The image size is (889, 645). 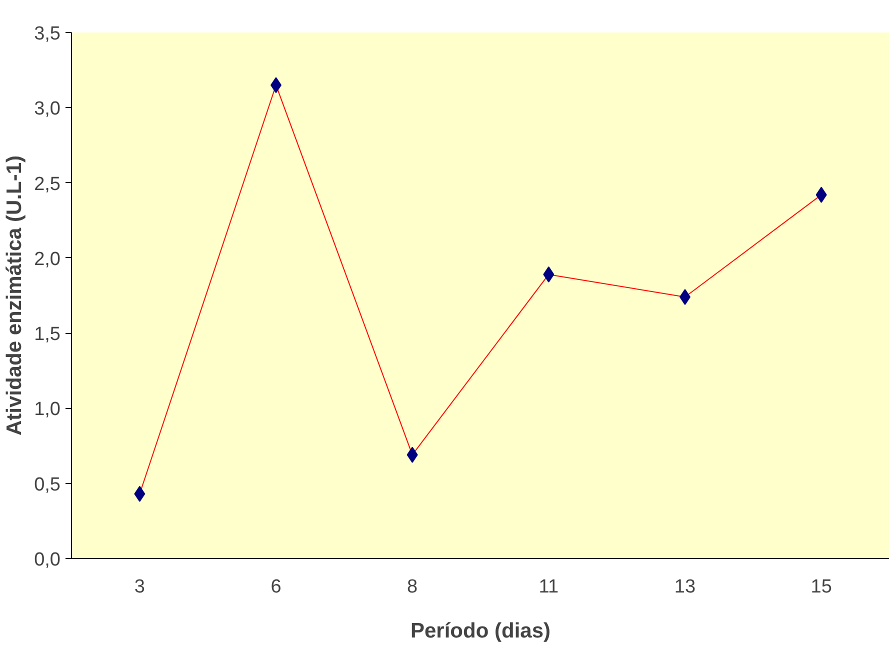 I want to click on y-tick-label: 3,0, so click(x=47, y=109).